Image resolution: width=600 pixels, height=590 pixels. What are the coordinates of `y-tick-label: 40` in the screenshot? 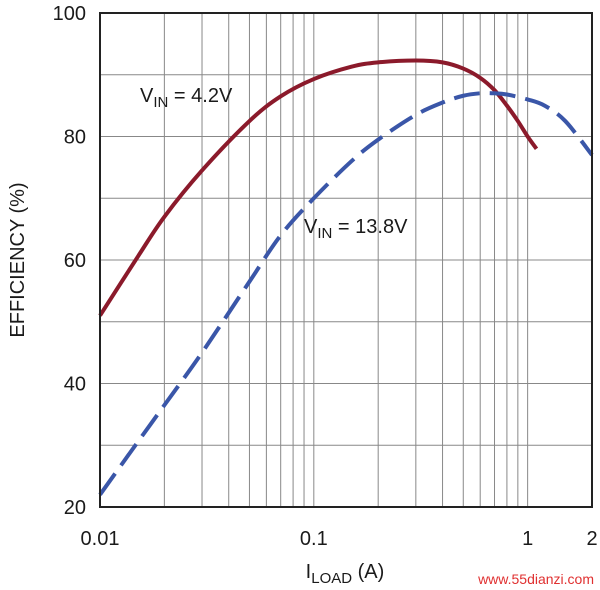 It's located at (75, 385).